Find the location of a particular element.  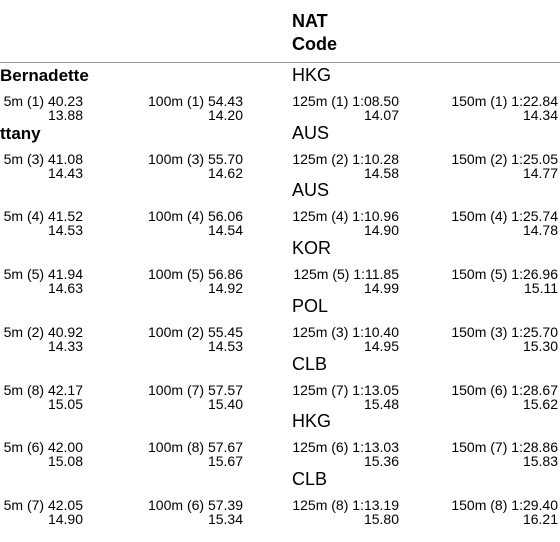

split-time: 41.52 is located at coordinates (65, 216).